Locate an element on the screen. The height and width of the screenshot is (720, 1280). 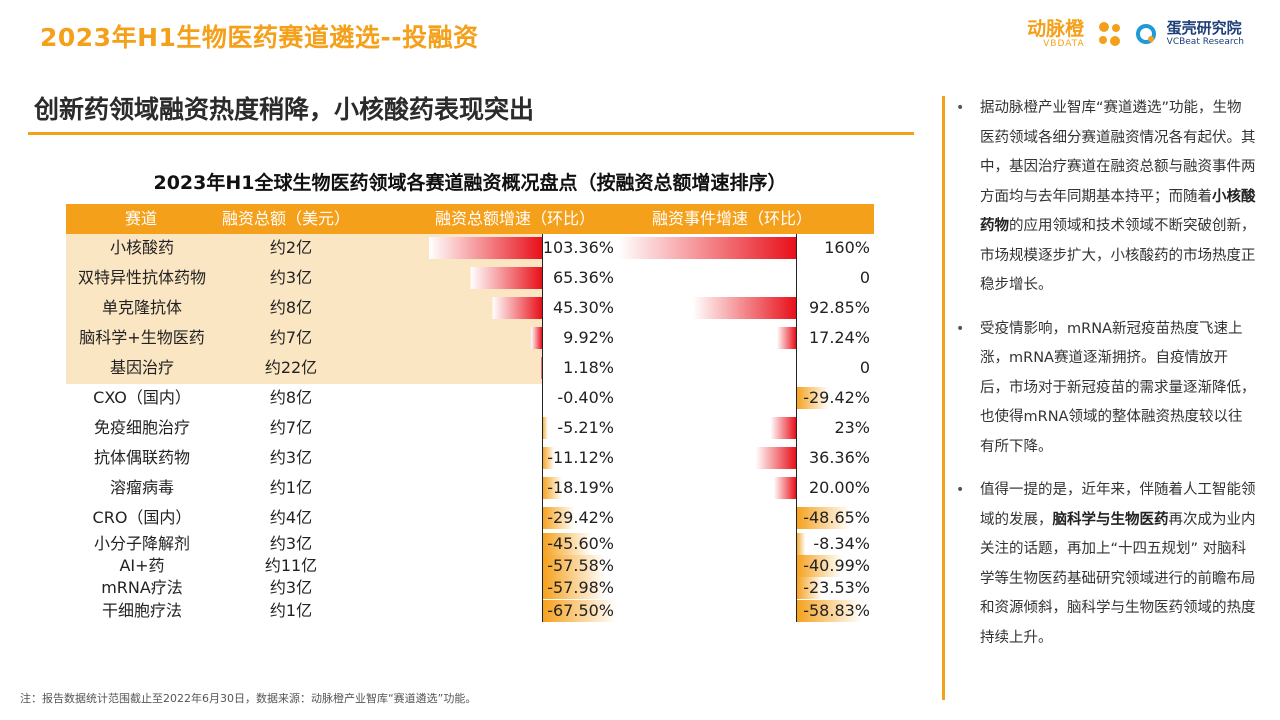
track-name: 免疫细胞治疗 is located at coordinates (141, 427).